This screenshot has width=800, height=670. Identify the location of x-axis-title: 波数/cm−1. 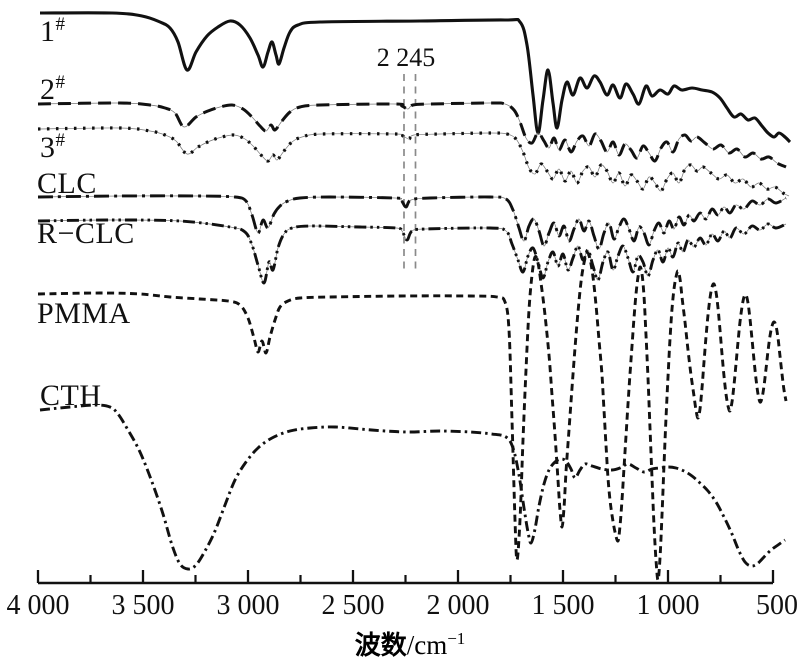
(410, 645).